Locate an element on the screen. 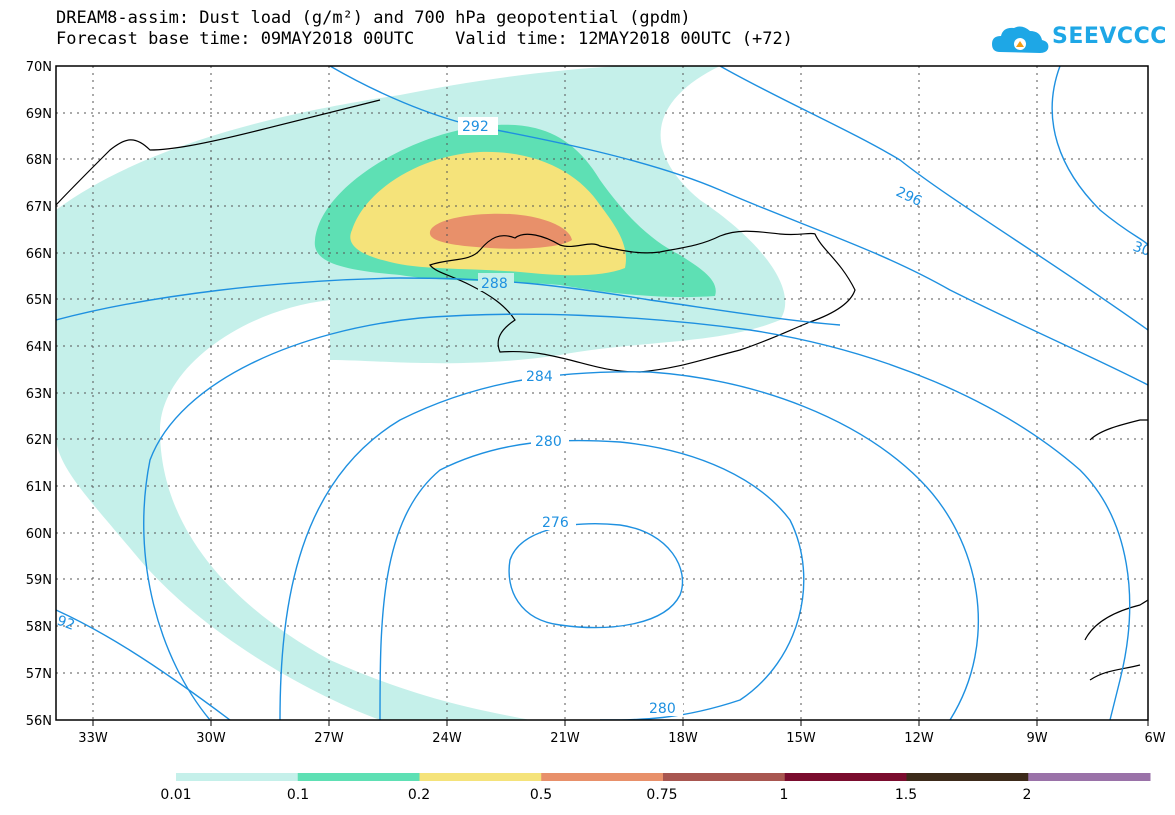 Image resolution: width=1175 pixels, height=815 pixels. lat-label: 64N is located at coordinates (39, 347).